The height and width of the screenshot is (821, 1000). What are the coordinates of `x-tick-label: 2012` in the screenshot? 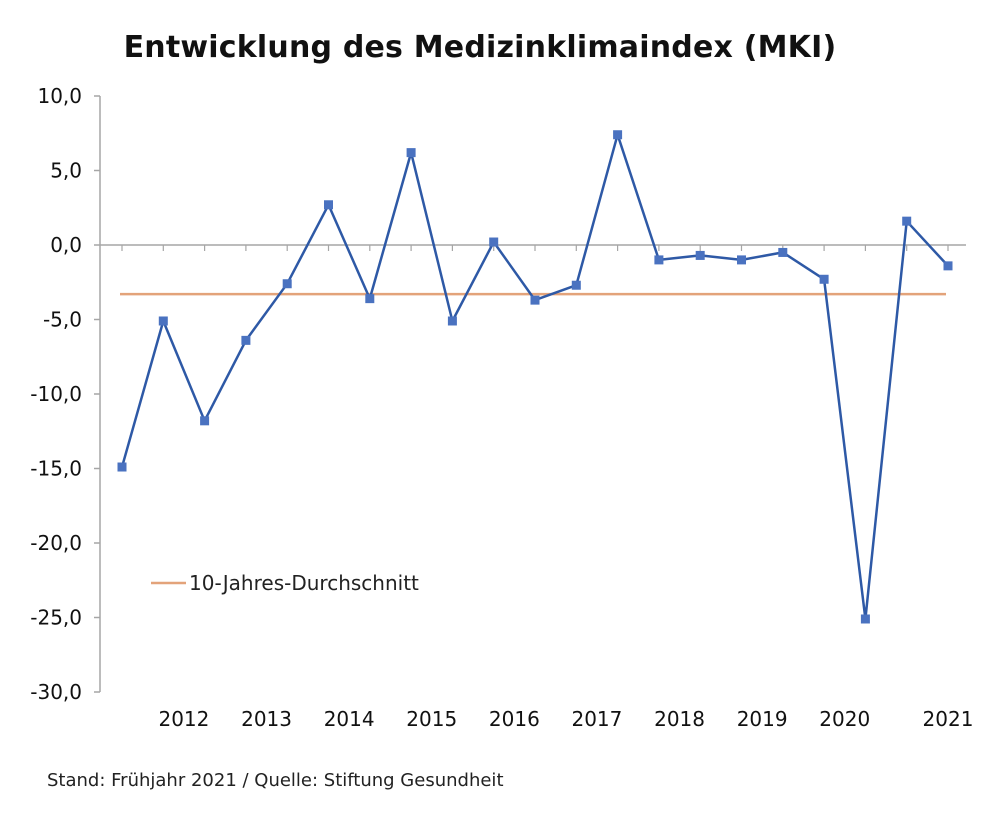 It's located at (183, 719).